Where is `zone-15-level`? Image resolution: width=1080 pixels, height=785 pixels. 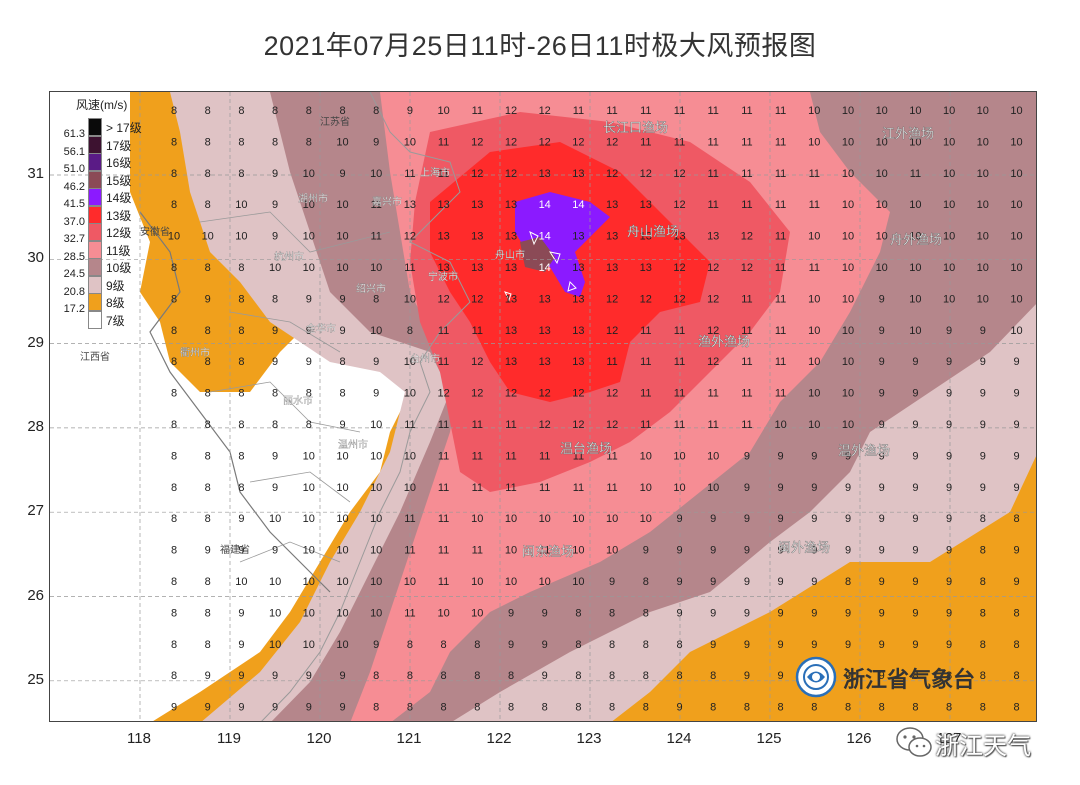
zone-15-level is located at coordinates (537, 254).